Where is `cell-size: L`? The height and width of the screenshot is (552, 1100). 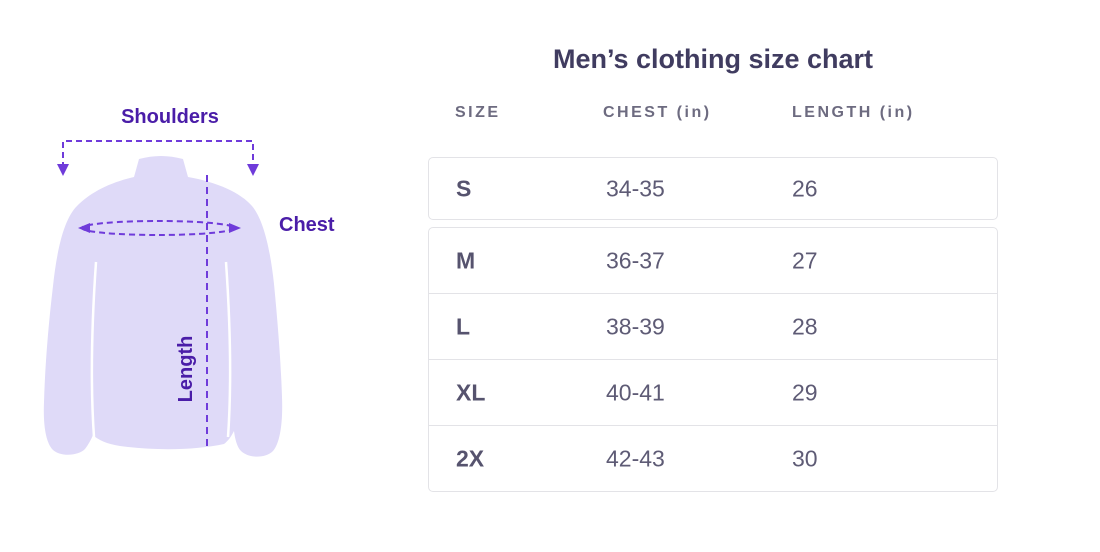
cell-size: L is located at coordinates (463, 326).